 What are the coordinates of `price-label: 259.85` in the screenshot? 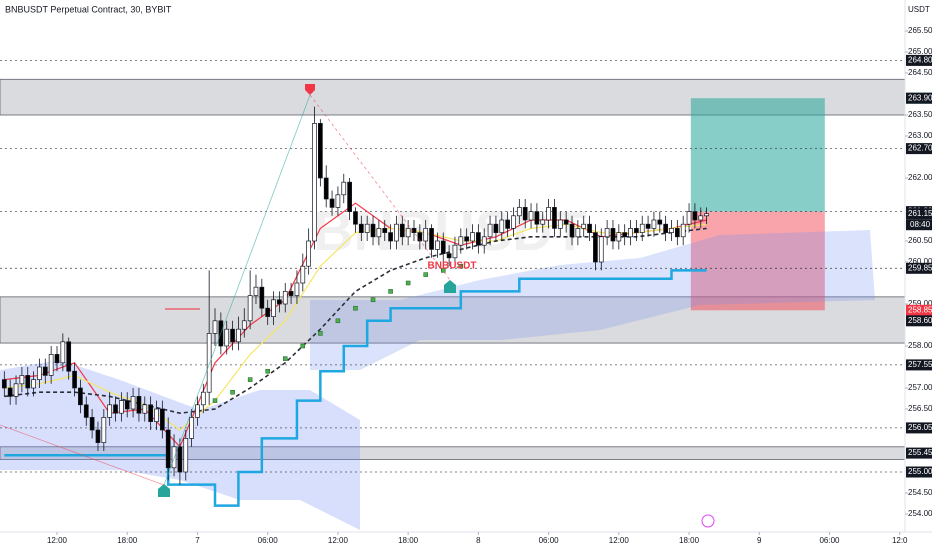 It's located at (920, 267).